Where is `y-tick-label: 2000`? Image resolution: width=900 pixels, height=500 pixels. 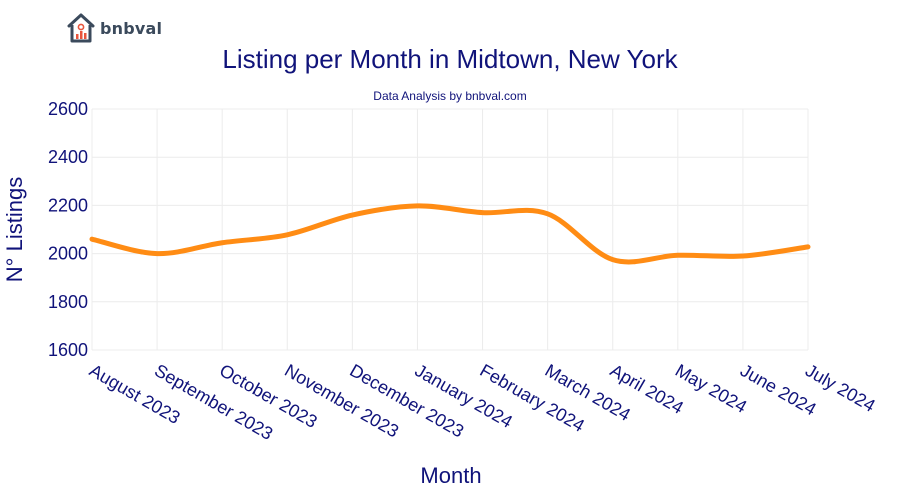
y-tick-label: 2000 is located at coordinates (68, 254).